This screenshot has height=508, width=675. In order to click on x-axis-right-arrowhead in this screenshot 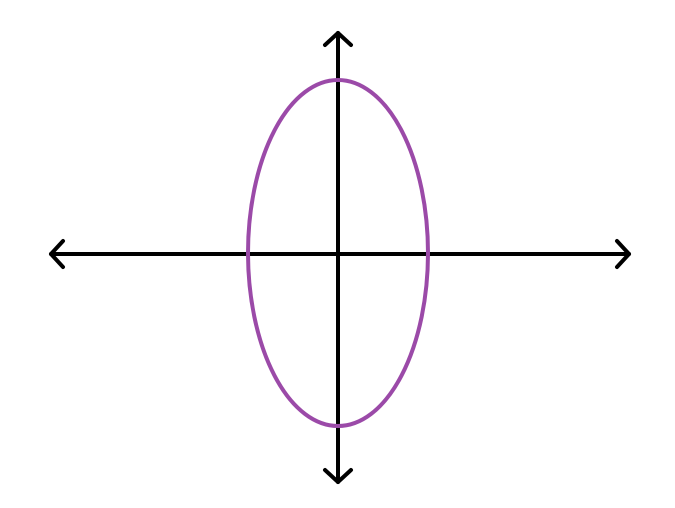, I will do `click(623, 254)`.